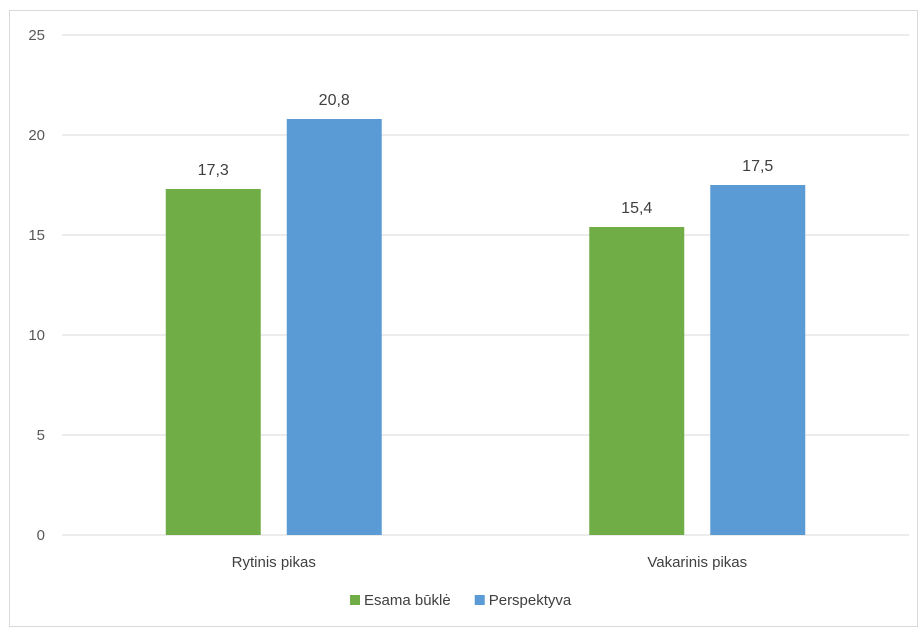 The width and height of the screenshot is (919, 628). Describe the element at coordinates (636, 208) in the screenshot. I see `data-label: 15,4` at that location.